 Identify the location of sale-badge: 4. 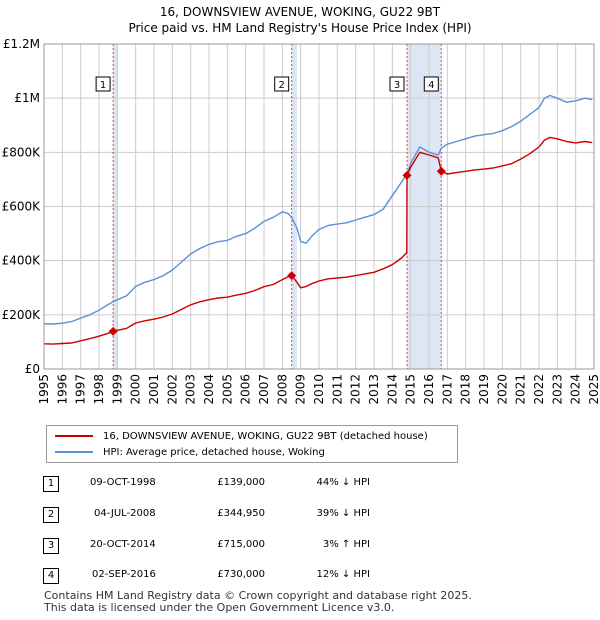
(51, 576).